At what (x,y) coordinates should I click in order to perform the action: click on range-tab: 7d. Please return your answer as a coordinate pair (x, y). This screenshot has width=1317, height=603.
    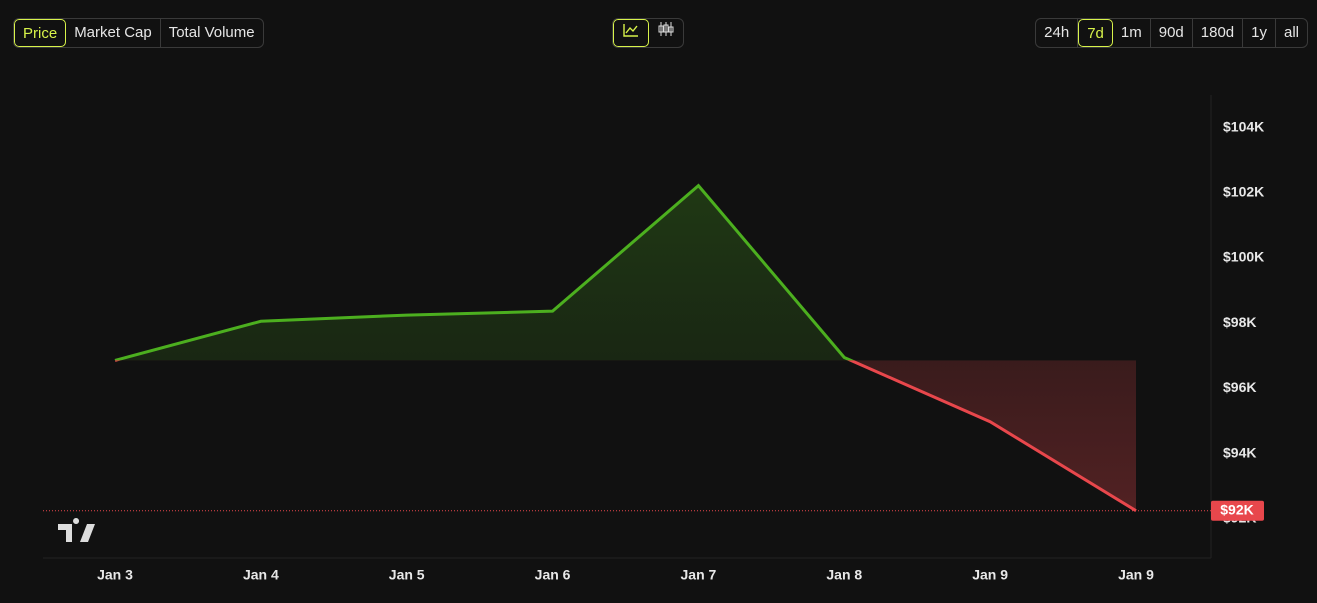
    Looking at the image, I should click on (1095, 33).